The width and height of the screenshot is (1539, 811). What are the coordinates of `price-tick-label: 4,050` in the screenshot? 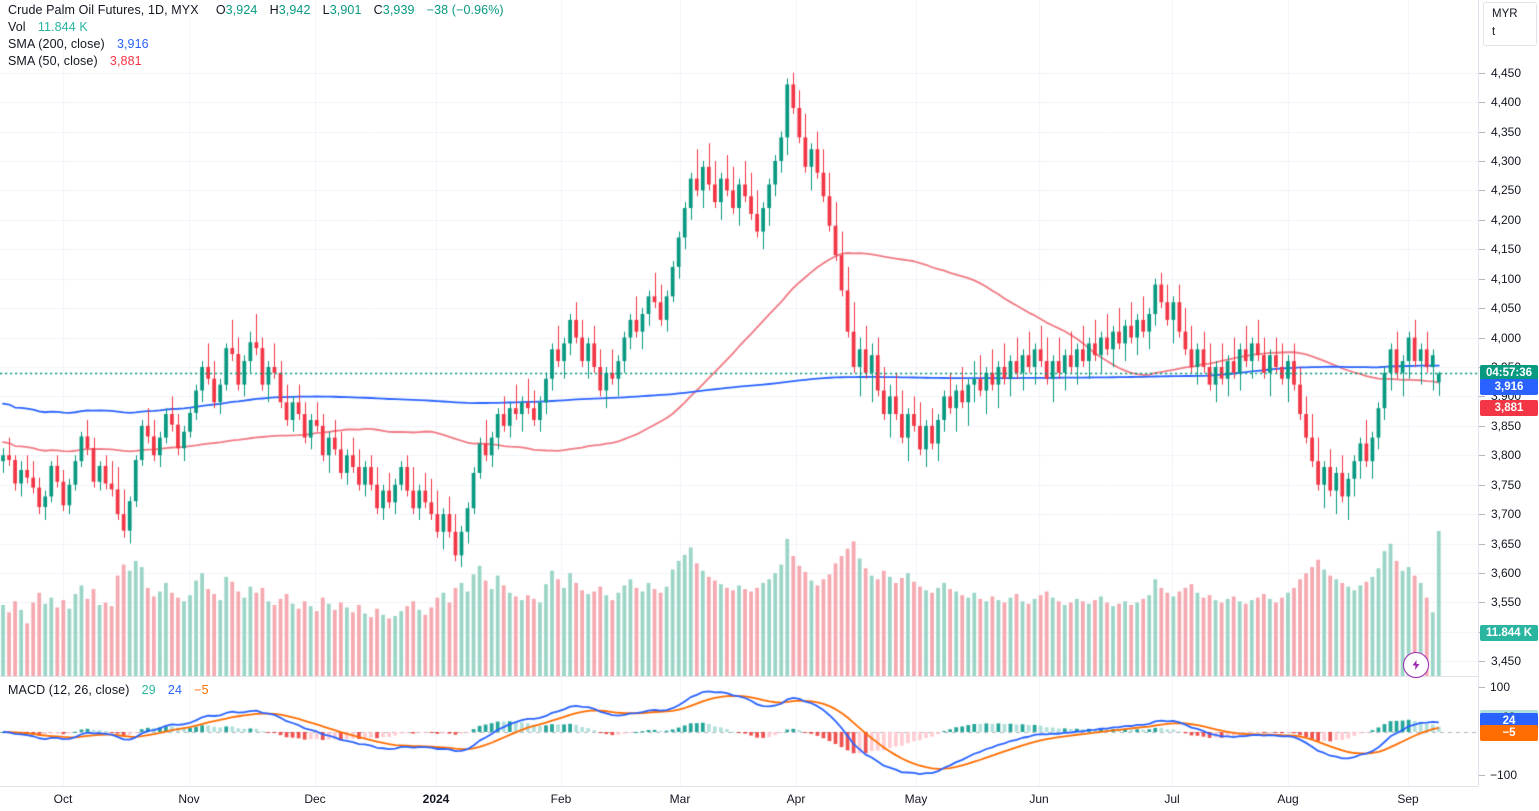 It's located at (1506, 308).